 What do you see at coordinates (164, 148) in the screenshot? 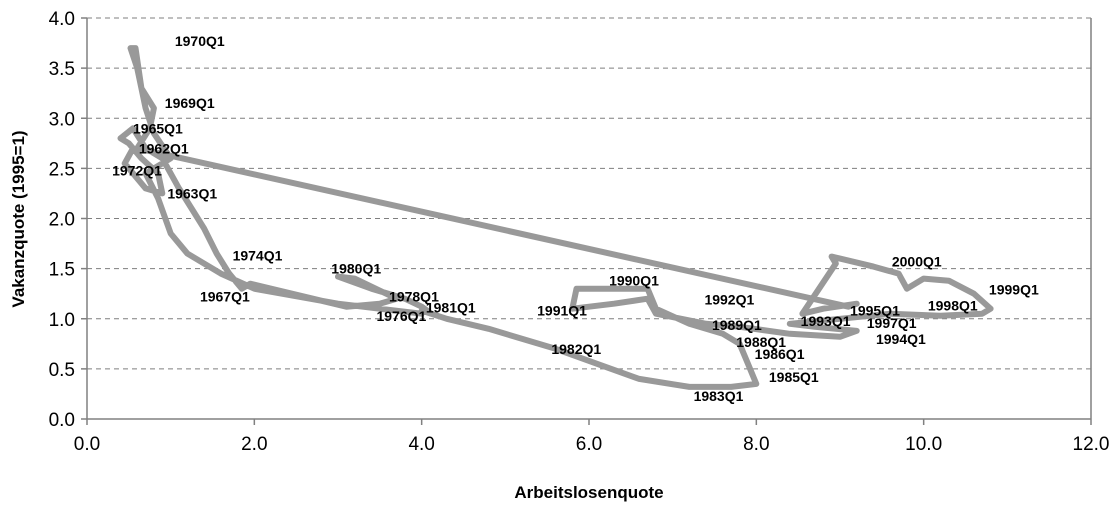
I see `point-label-1962Q1: 1962Q1` at bounding box center [164, 148].